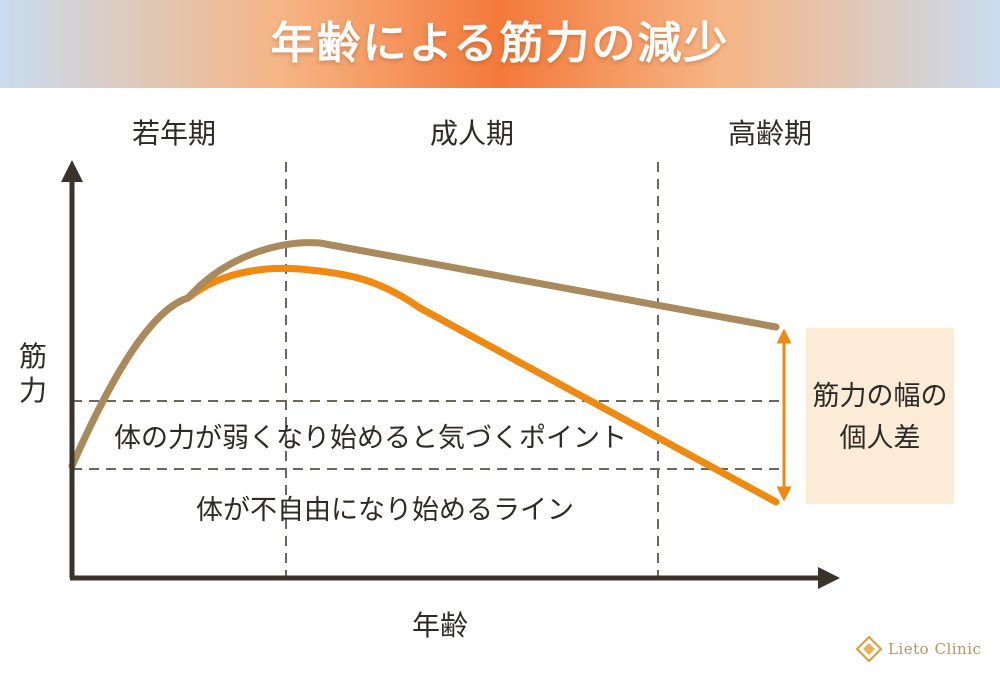  I want to click on x-axis-arrow, so click(829, 578).